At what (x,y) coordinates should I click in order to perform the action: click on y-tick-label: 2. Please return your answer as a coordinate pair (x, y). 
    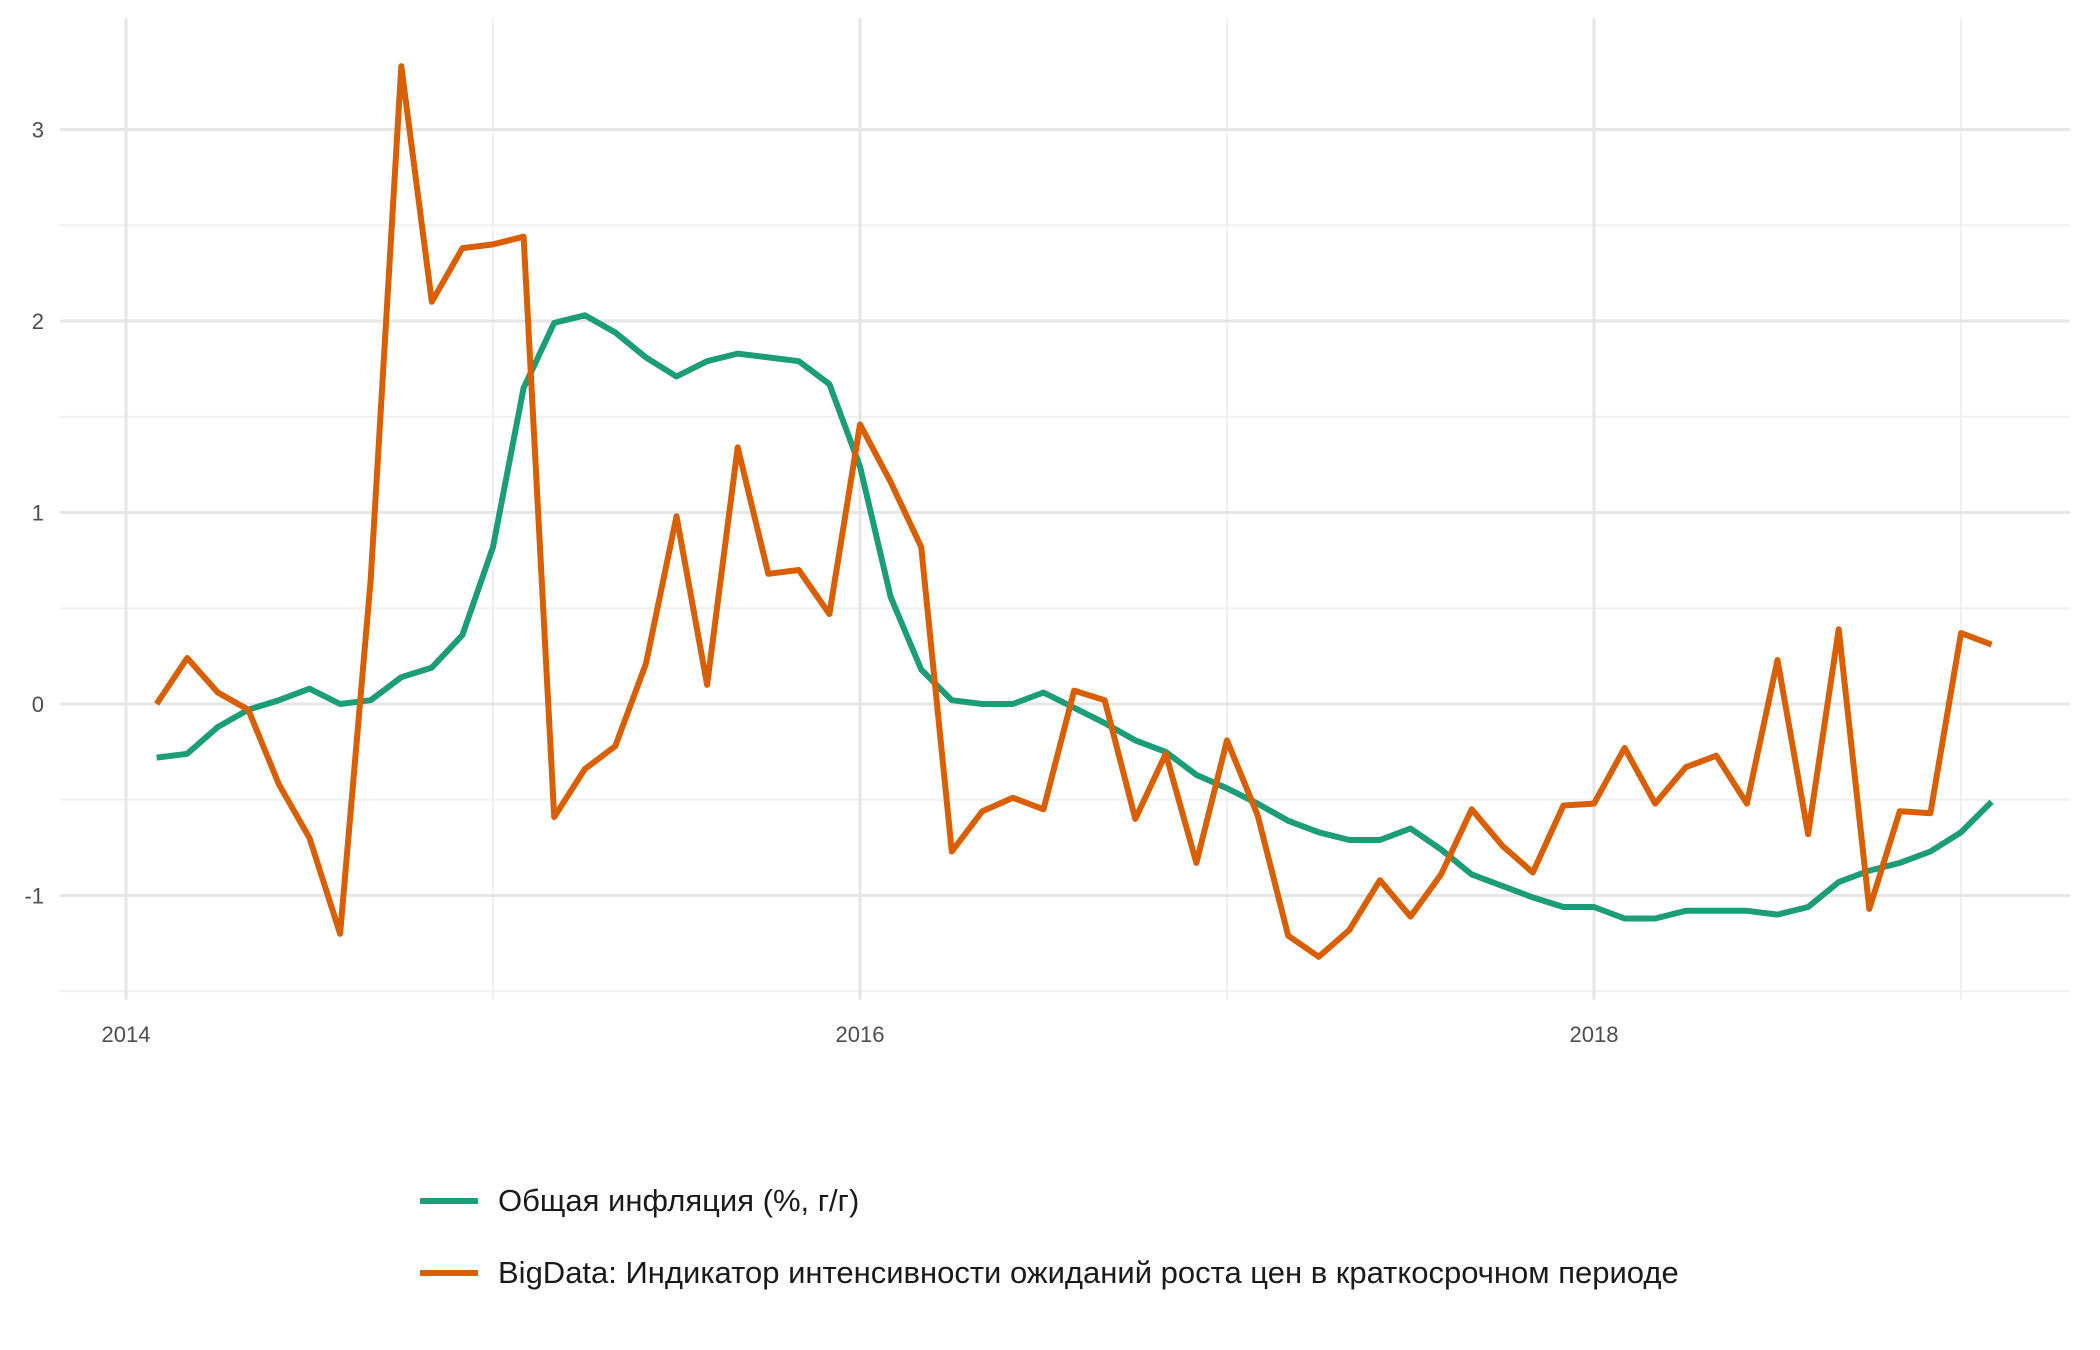
    Looking at the image, I should click on (38, 321).